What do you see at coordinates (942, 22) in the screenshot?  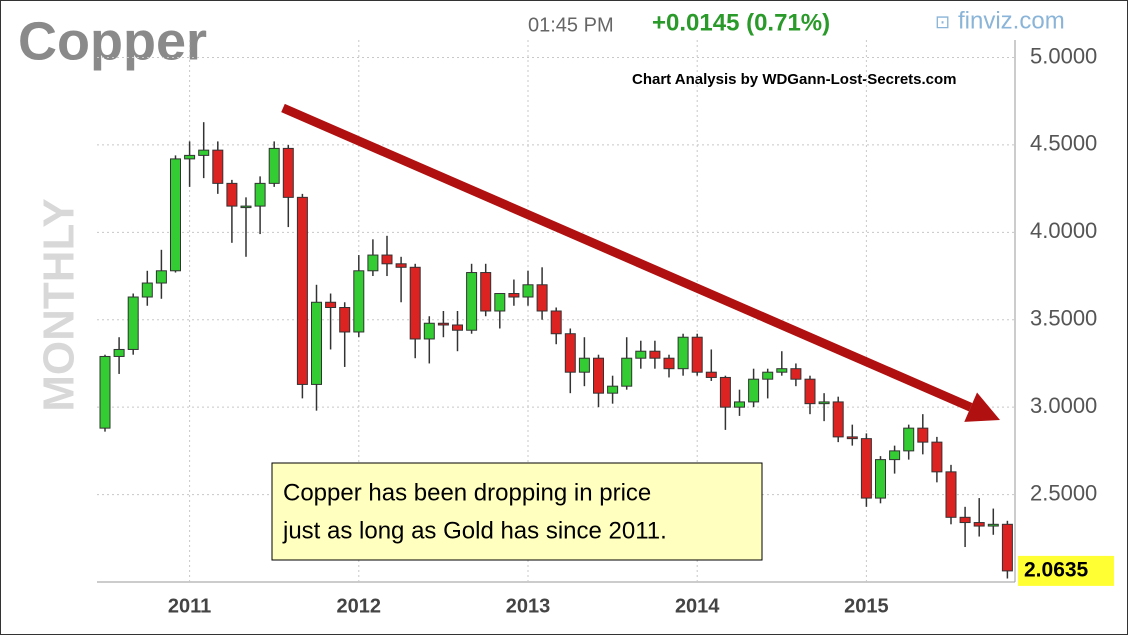 I see `source-icon: ⊡` at bounding box center [942, 22].